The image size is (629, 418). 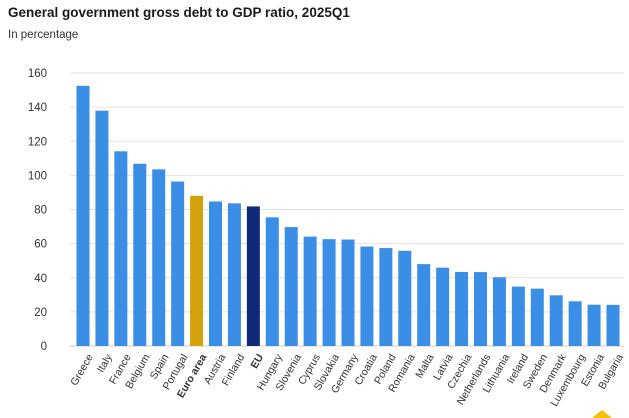 I want to click on bar-poland, so click(x=386, y=297).